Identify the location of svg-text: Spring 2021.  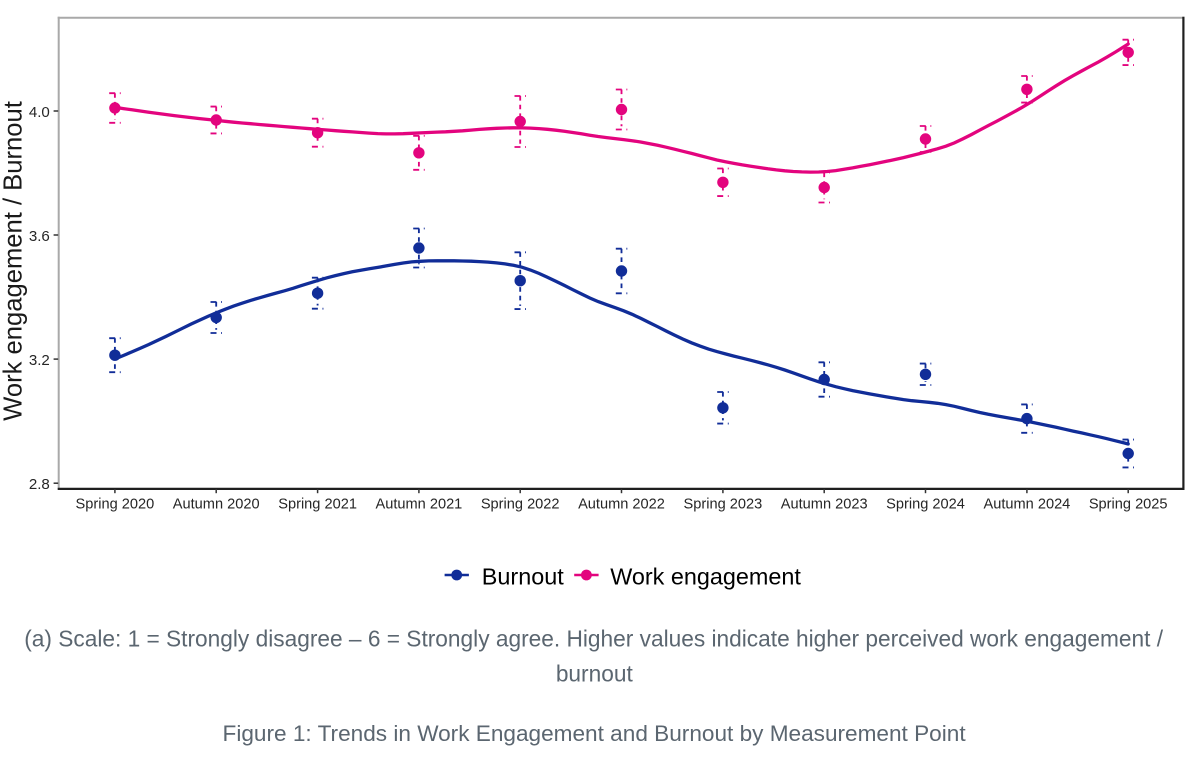
(317, 505).